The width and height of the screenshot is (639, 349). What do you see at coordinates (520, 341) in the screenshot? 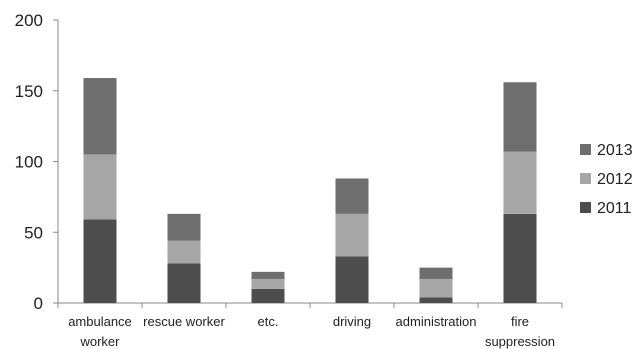
I see `x-category-label: suppression` at bounding box center [520, 341].